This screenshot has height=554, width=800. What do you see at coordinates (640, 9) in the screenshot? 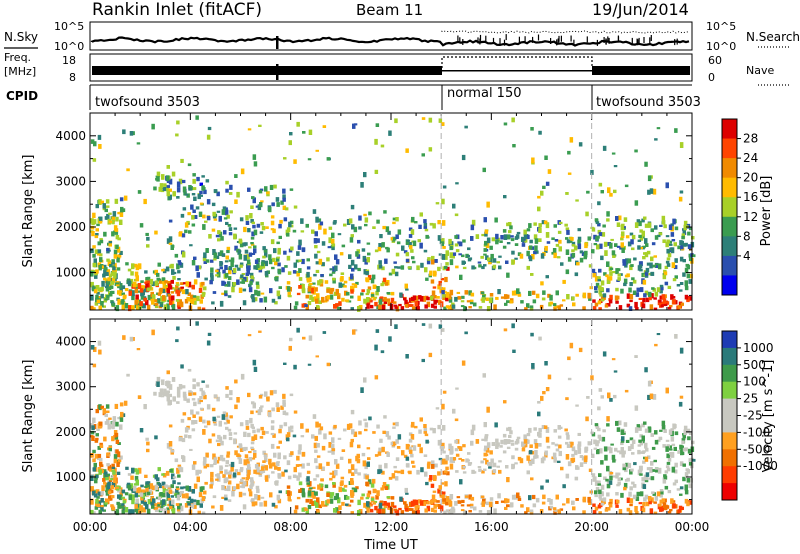
I see `date-title: 19/Jun/2014` at bounding box center [640, 9].